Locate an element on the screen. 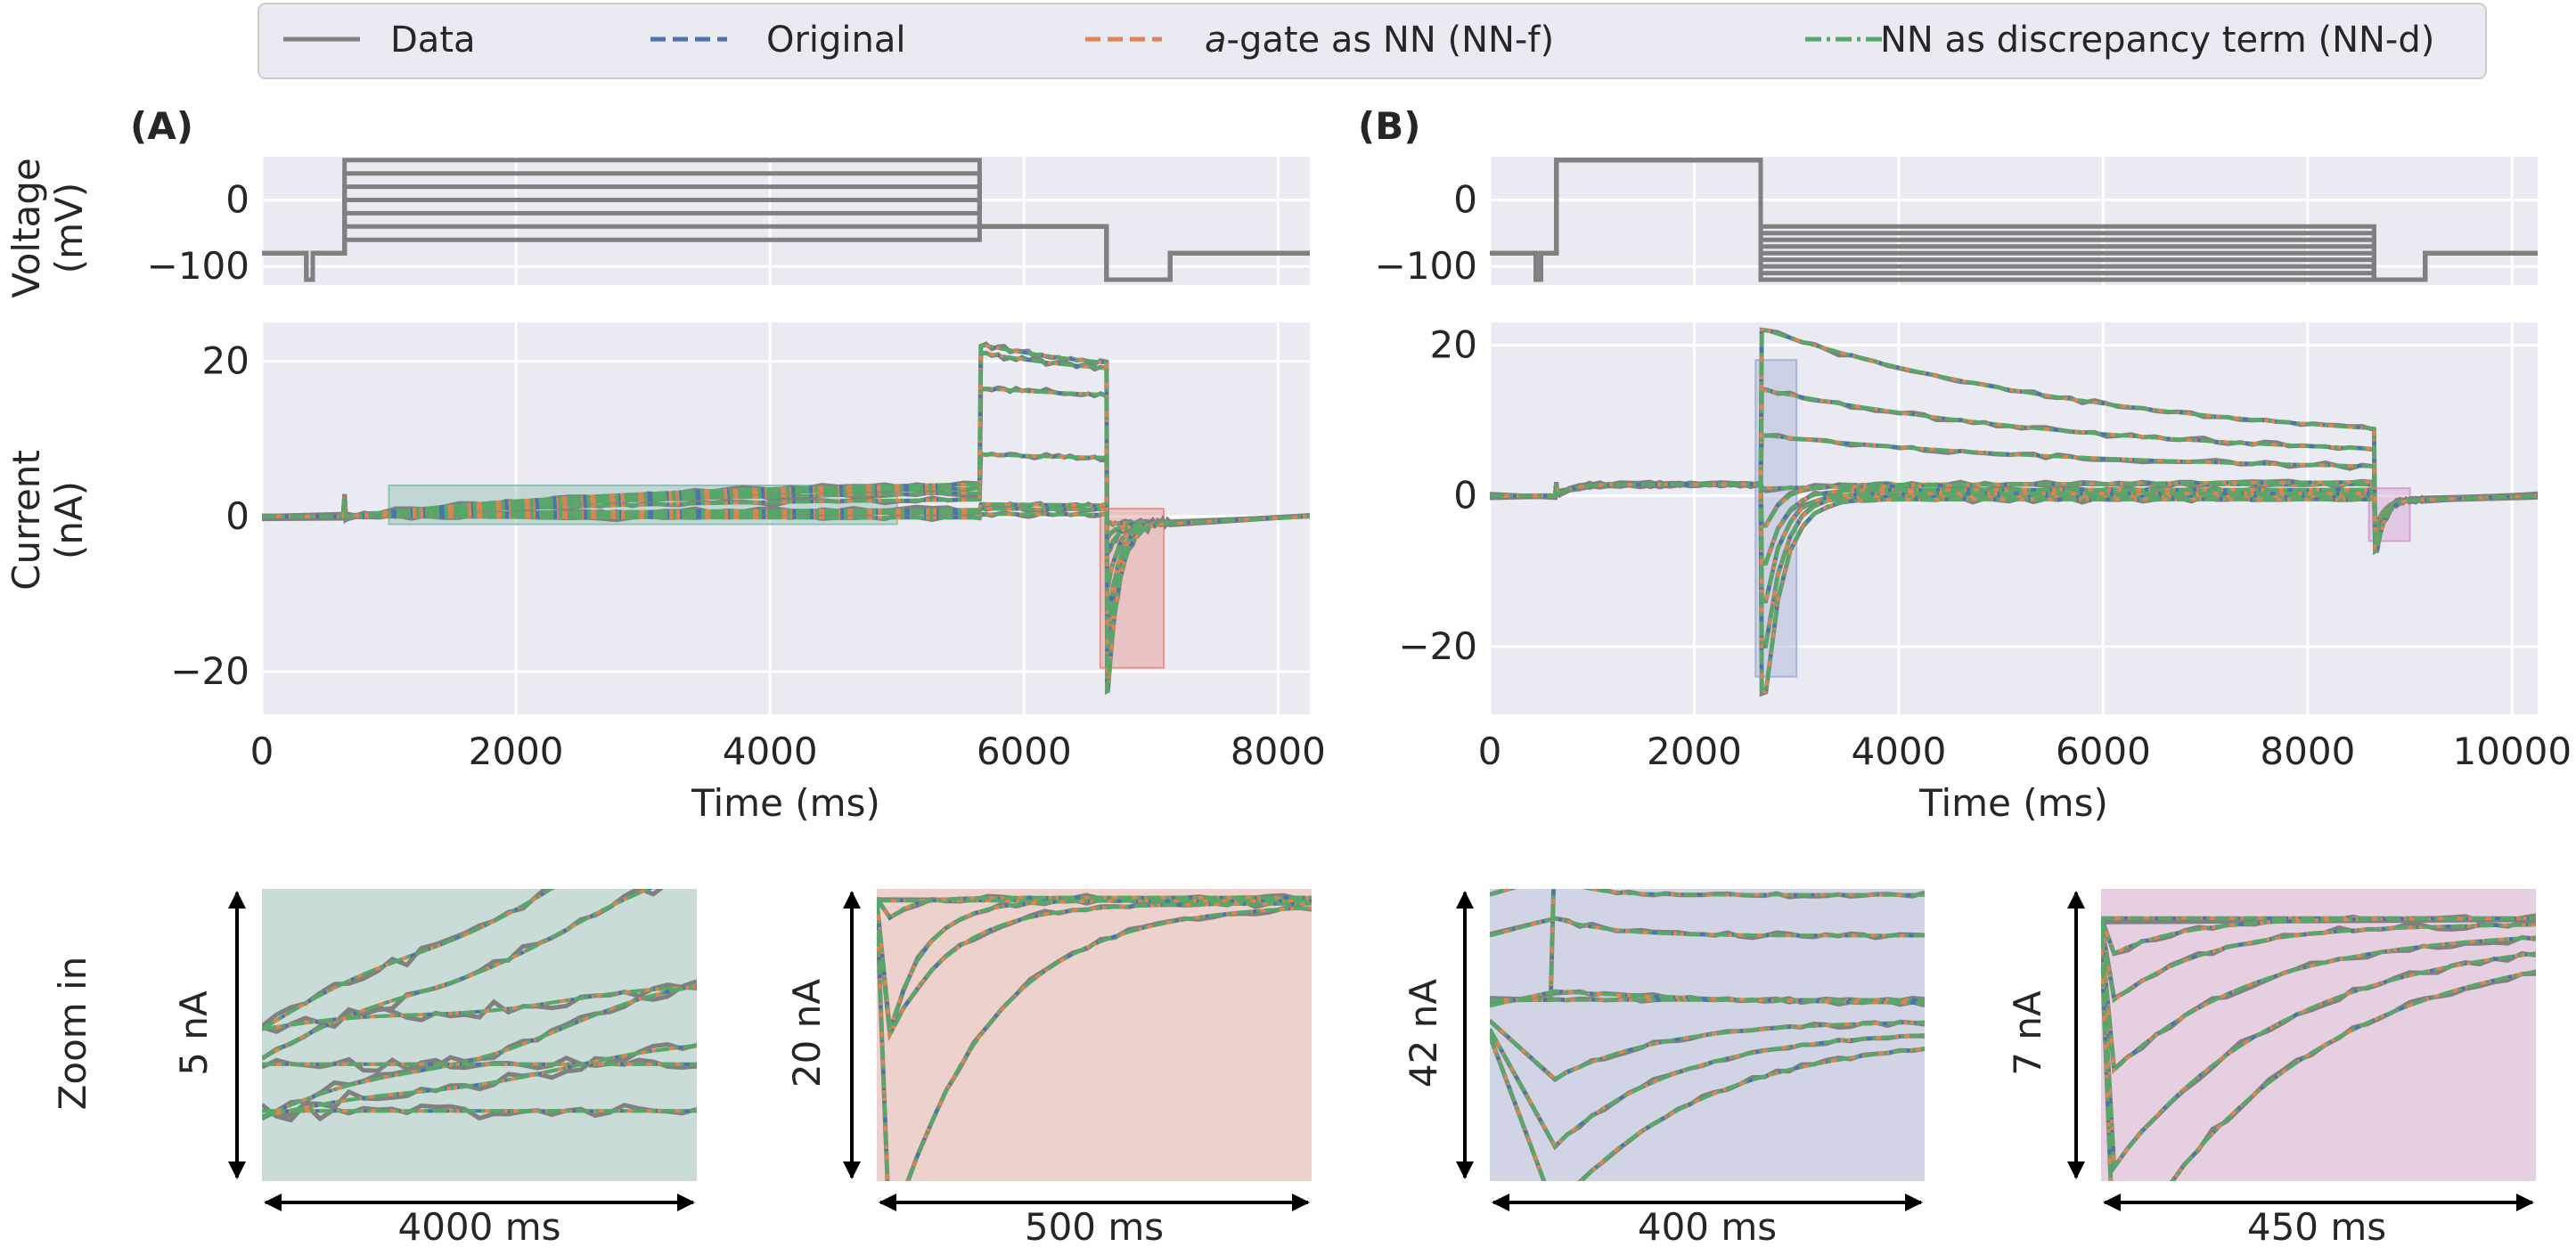  panel-a-current-xtick-label-0: 0 is located at coordinates (262, 751).